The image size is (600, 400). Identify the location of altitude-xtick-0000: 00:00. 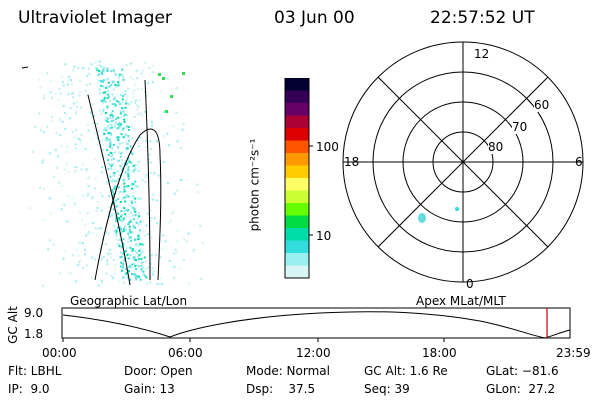
(59, 353).